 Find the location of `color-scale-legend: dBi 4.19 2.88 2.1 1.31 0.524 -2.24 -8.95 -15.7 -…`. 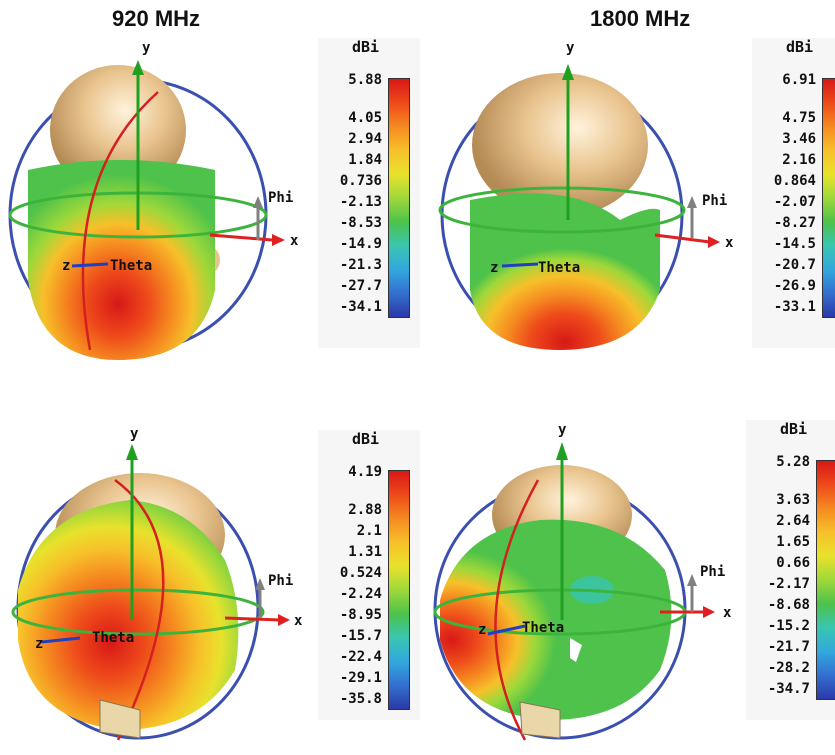

color-scale-legend: dBi 4.19 2.88 2.1 1.31 0.524 -2.24 -8.95 -15.7 -… is located at coordinates (369, 575).